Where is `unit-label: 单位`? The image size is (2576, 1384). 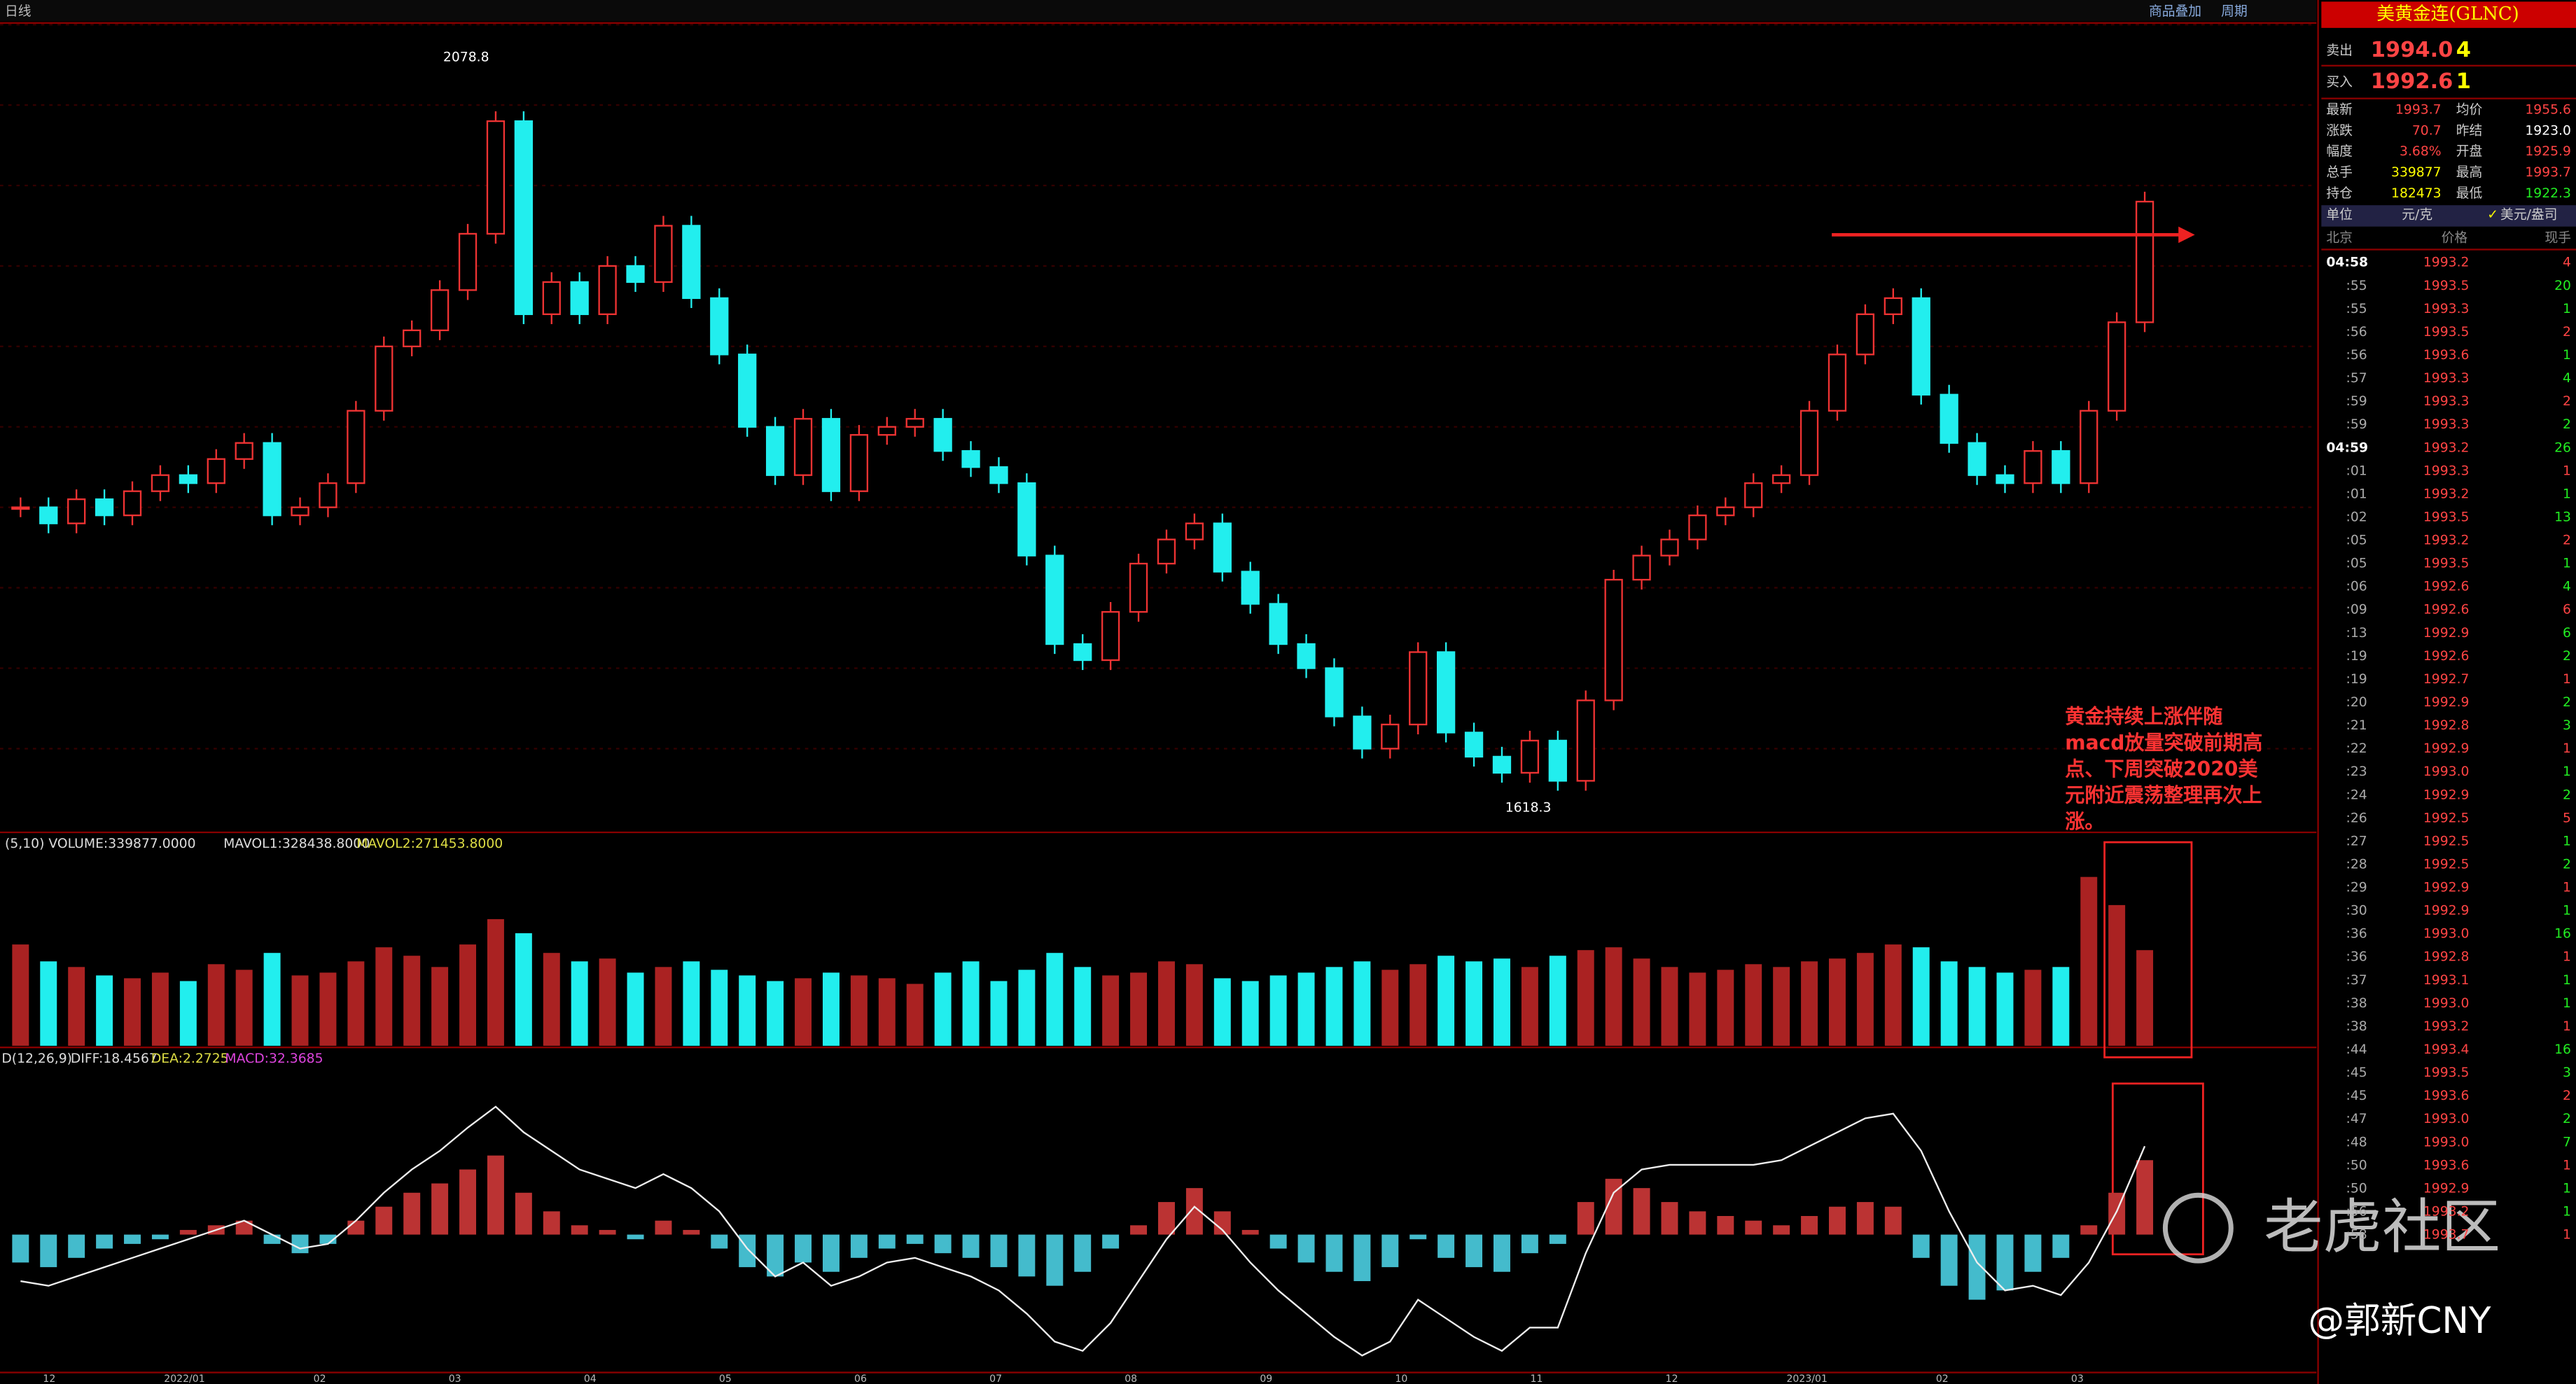
unit-label: 单位 is located at coordinates (2339, 215).